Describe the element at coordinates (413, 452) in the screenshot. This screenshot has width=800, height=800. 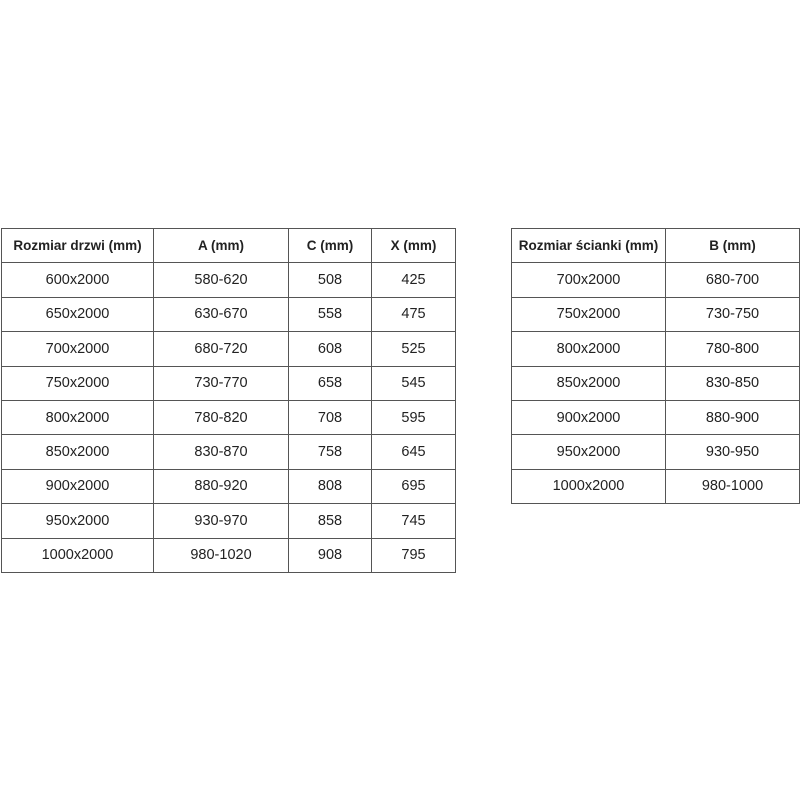
I see `table-cell: 645` at that location.